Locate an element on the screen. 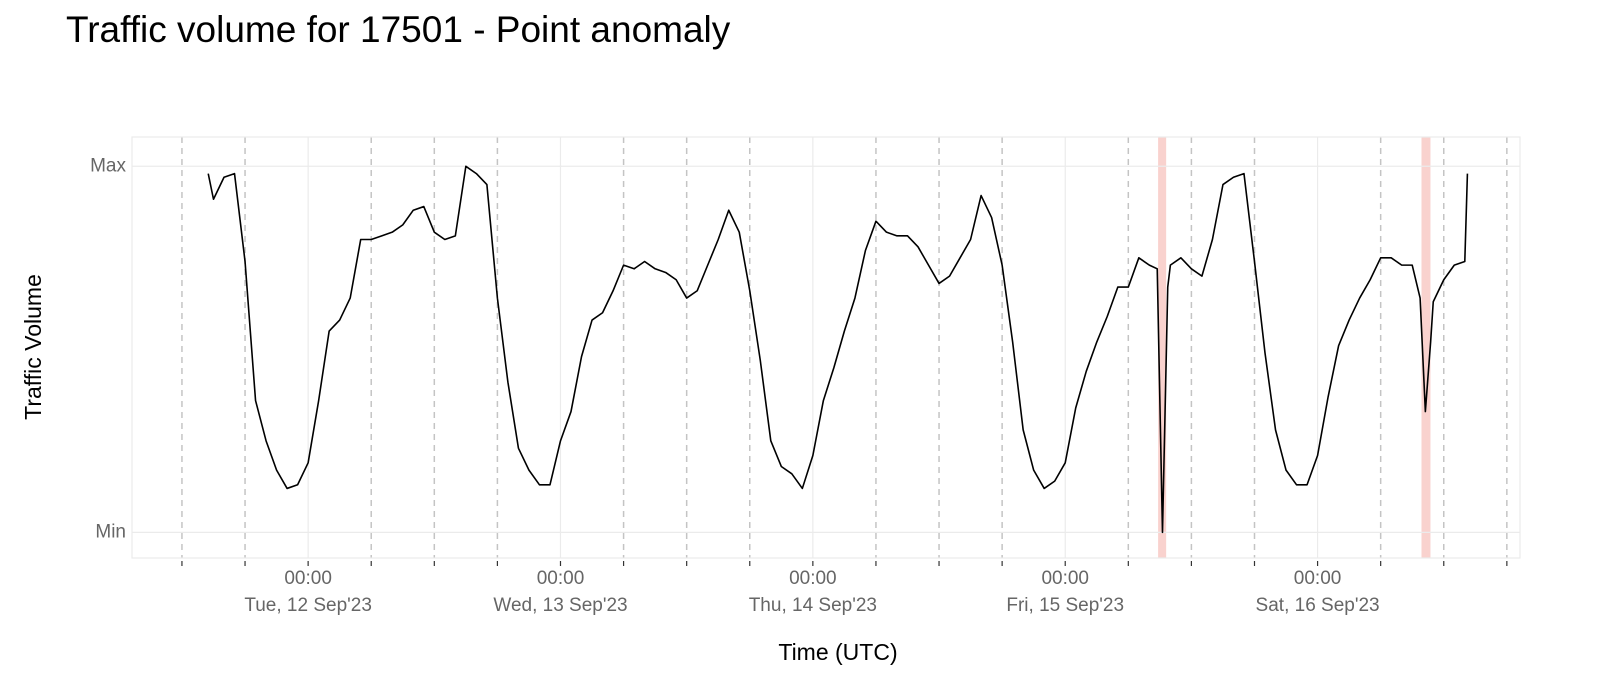 The height and width of the screenshot is (696, 1600). x-axis-title: Time (UTC) is located at coordinates (837, 652).